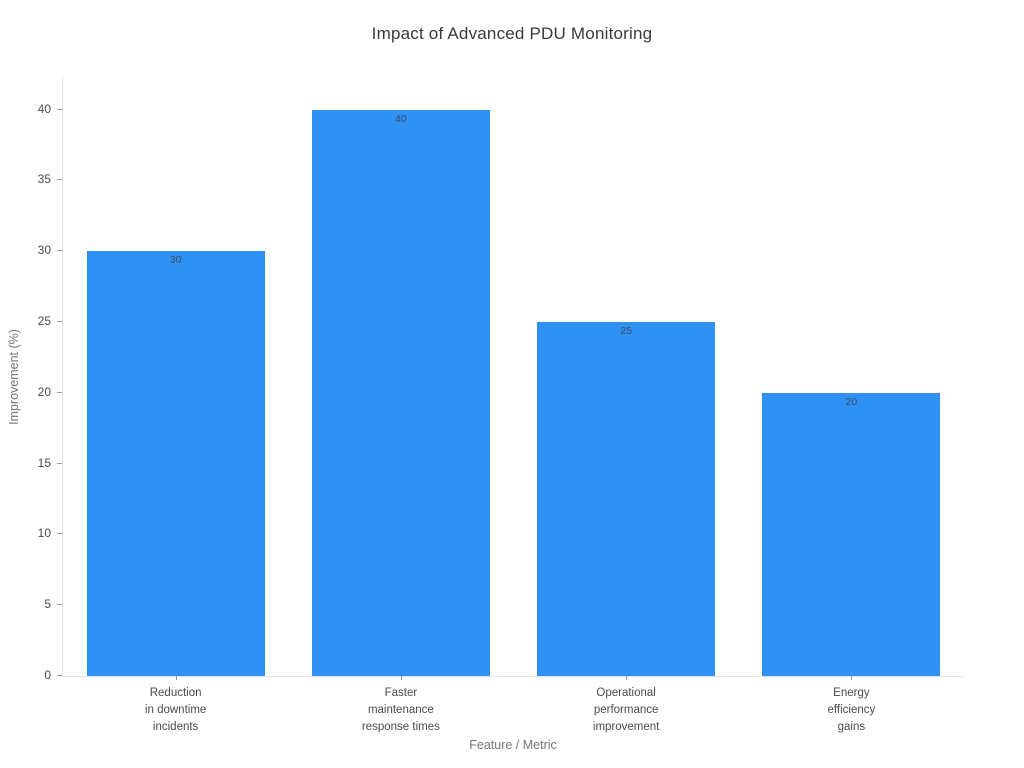 The width and height of the screenshot is (1024, 768). I want to click on x-tick-label-line: incidents, so click(175, 727).